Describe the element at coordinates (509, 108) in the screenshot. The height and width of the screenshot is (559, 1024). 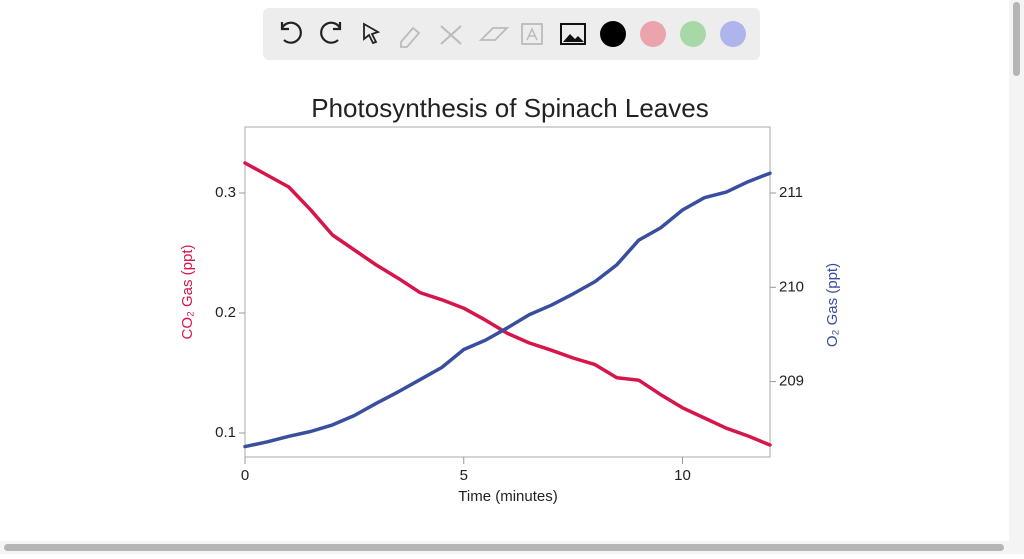
I see `chart-title: Photosynthesis of Spinach Leaves` at that location.